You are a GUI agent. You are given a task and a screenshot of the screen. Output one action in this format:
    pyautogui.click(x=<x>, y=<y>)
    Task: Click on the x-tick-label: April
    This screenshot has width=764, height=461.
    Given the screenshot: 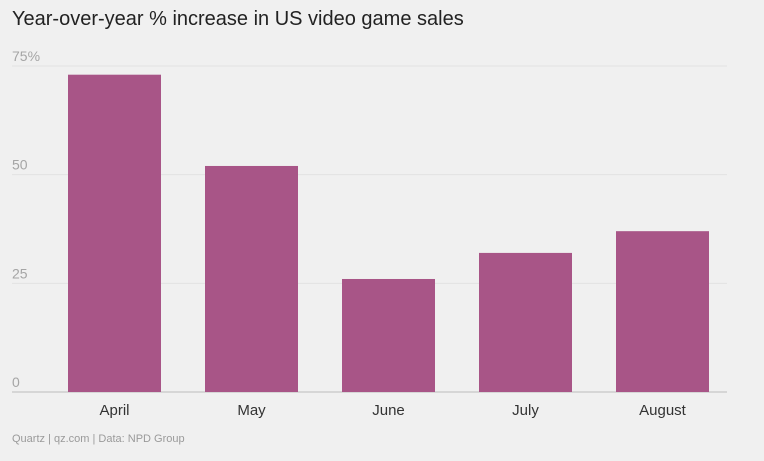 What is the action you would take?
    pyautogui.click(x=114, y=410)
    